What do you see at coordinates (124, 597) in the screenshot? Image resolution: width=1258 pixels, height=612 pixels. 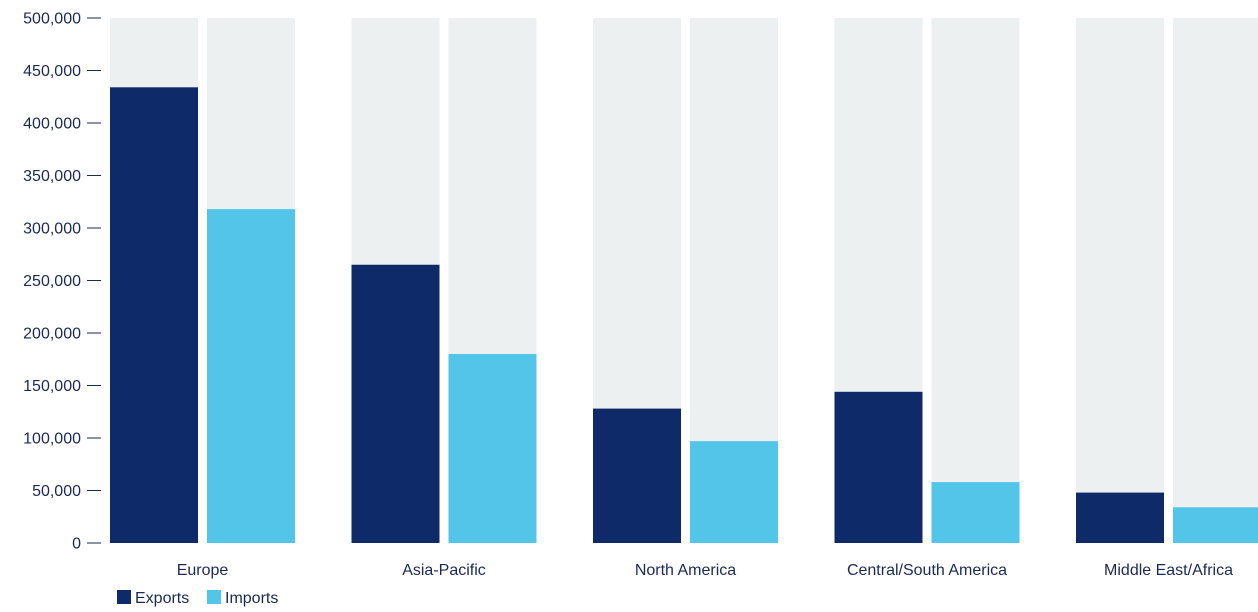 I see `legend-swatch-exports` at bounding box center [124, 597].